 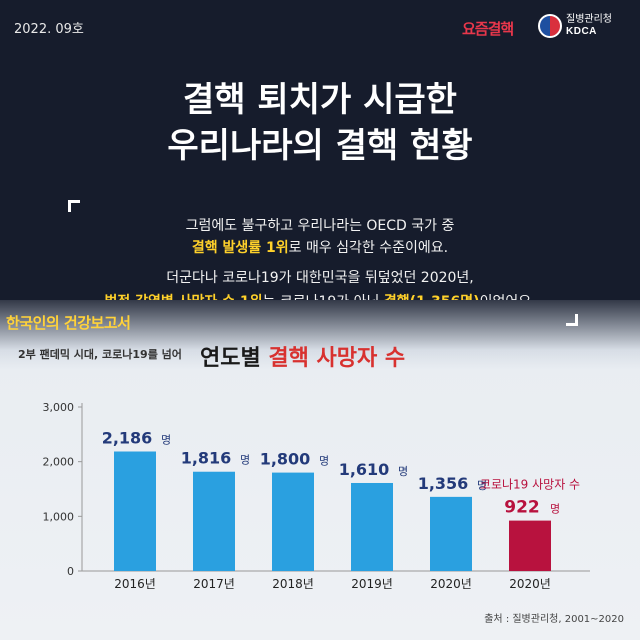 What do you see at coordinates (550, 26) in the screenshot?
I see `taegeuk-emblem-icon` at bounding box center [550, 26].